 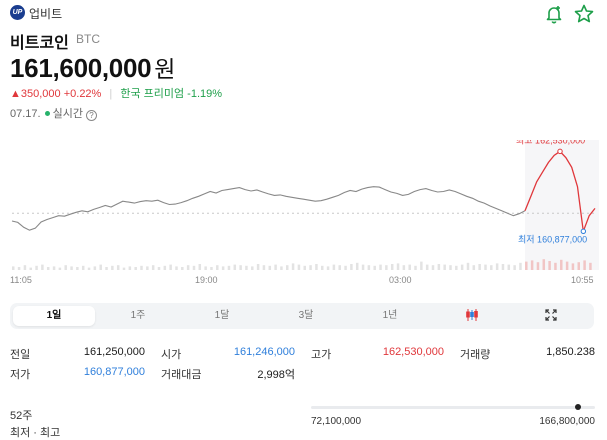 I want to click on stat-value: 160,877,000, so click(x=114, y=372).